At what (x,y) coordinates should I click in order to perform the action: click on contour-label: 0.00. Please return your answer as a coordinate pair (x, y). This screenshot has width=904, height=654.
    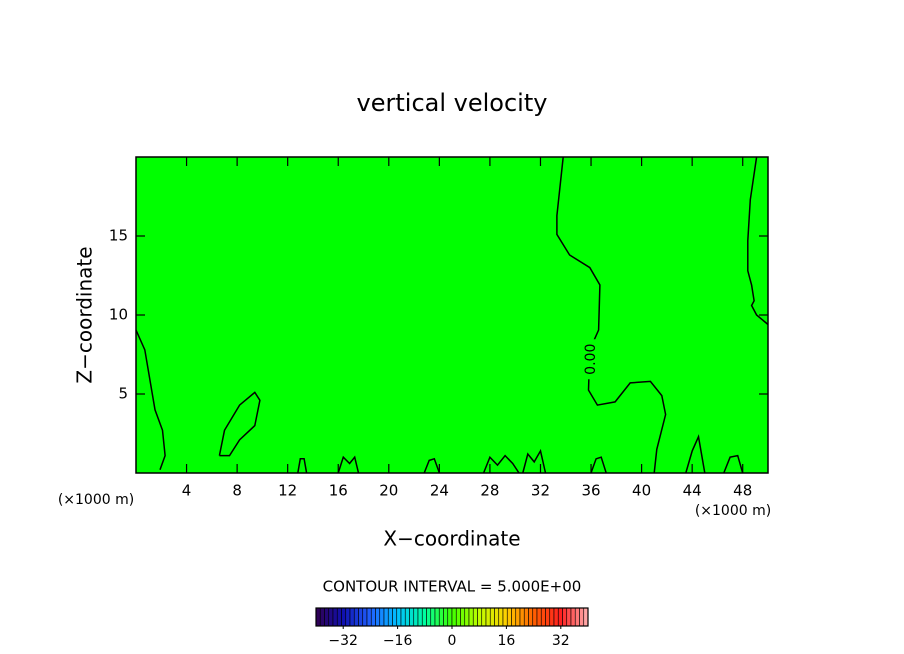
    Looking at the image, I should click on (591, 359).